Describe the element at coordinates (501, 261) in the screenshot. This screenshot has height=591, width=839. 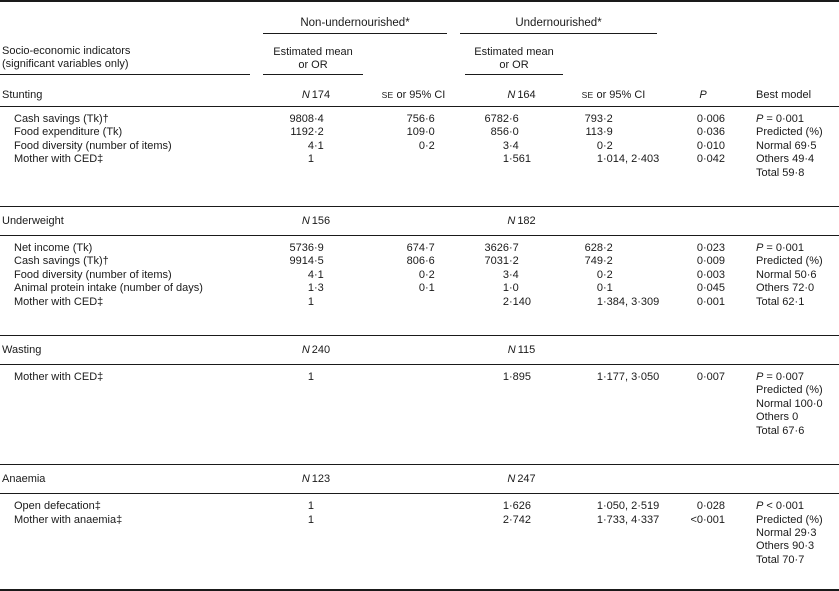
I see `mean-undernourished: 7031·2` at that location.